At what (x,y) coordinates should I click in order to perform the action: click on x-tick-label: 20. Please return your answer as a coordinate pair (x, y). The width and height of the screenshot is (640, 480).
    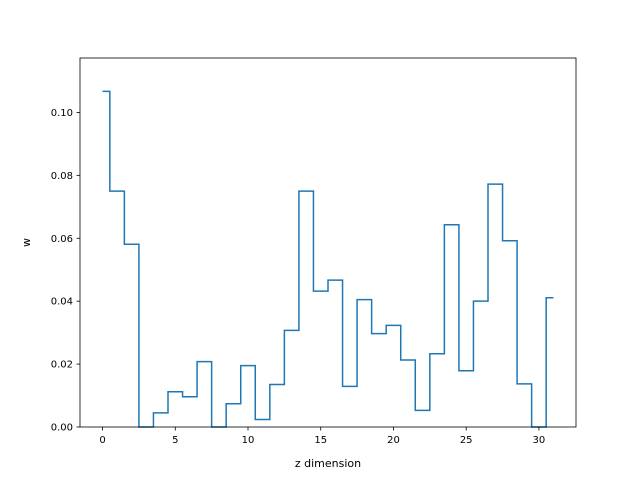
    Looking at the image, I should click on (393, 440).